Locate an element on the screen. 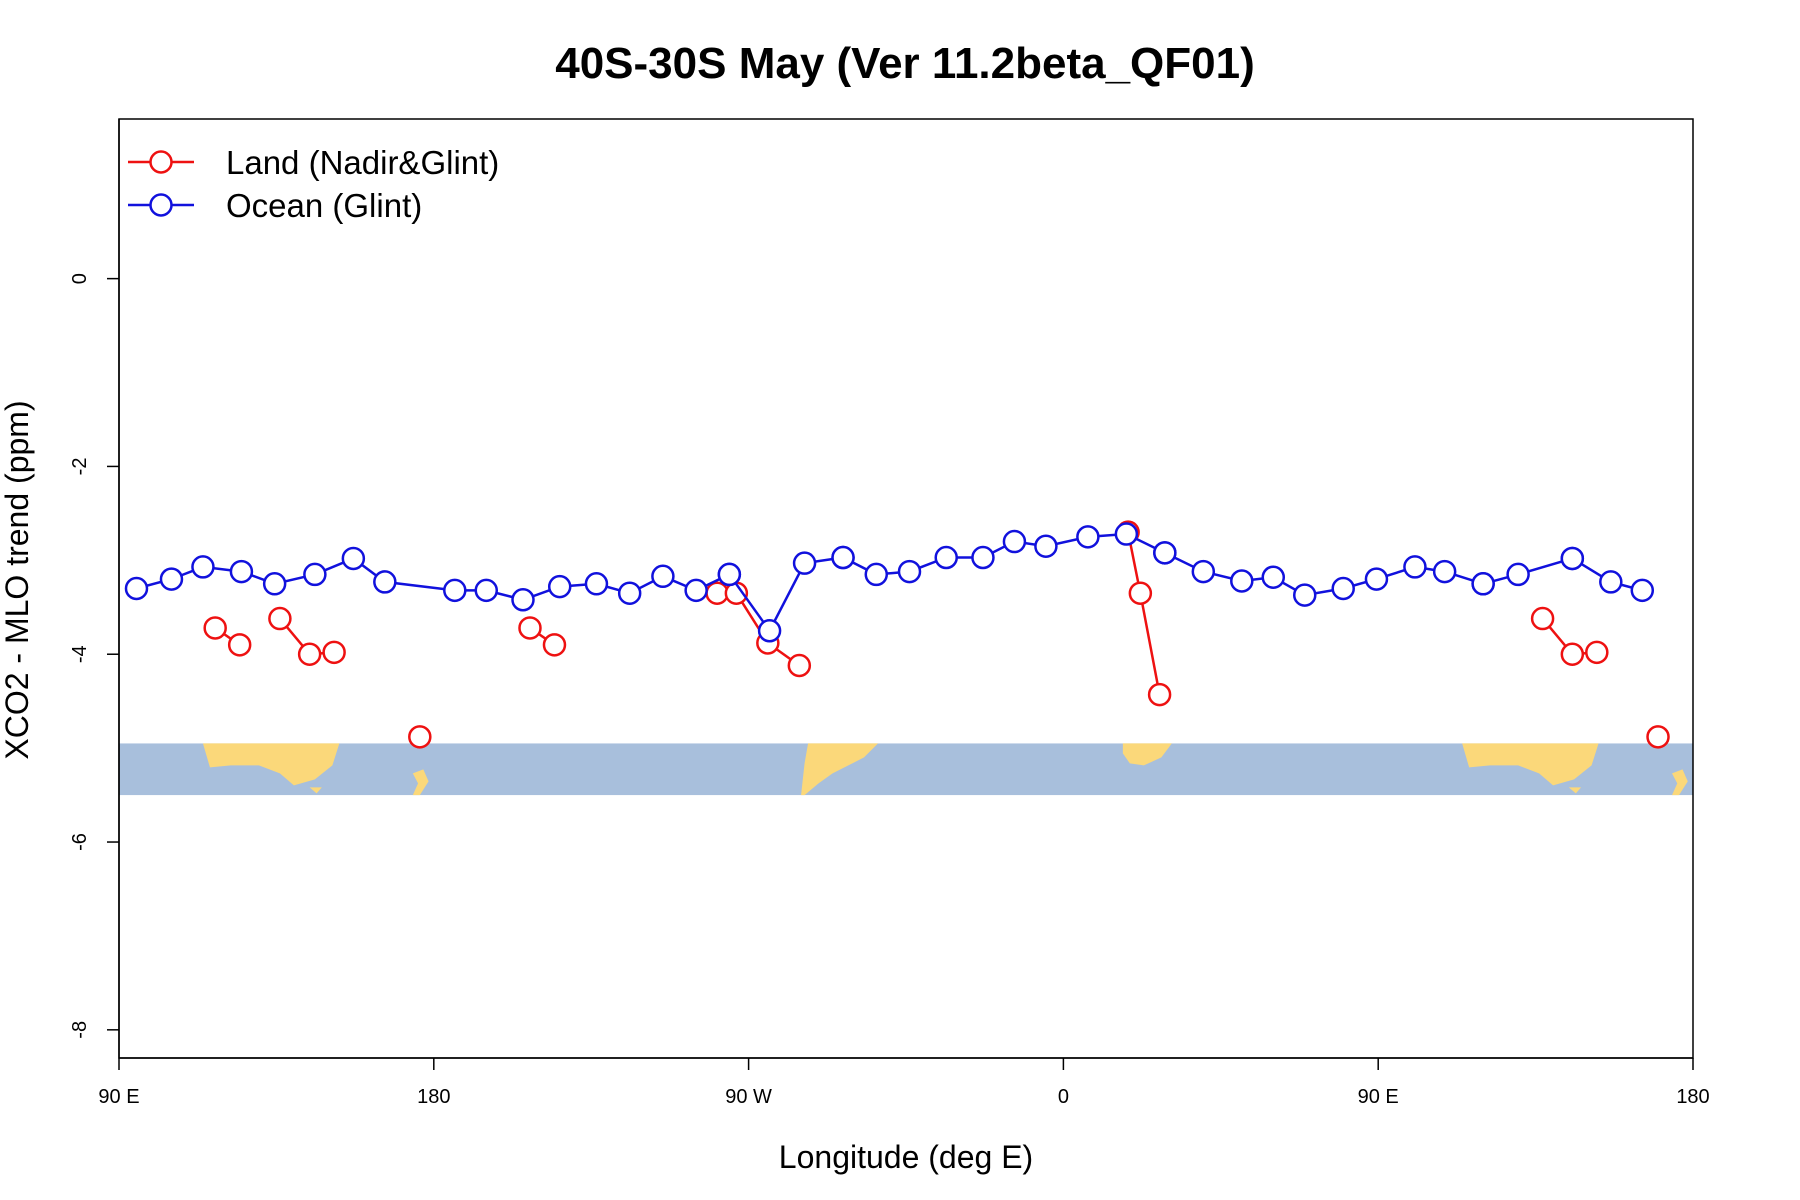 The height and width of the screenshot is (1200, 1800). land-tasmania is located at coordinates (315, 790).